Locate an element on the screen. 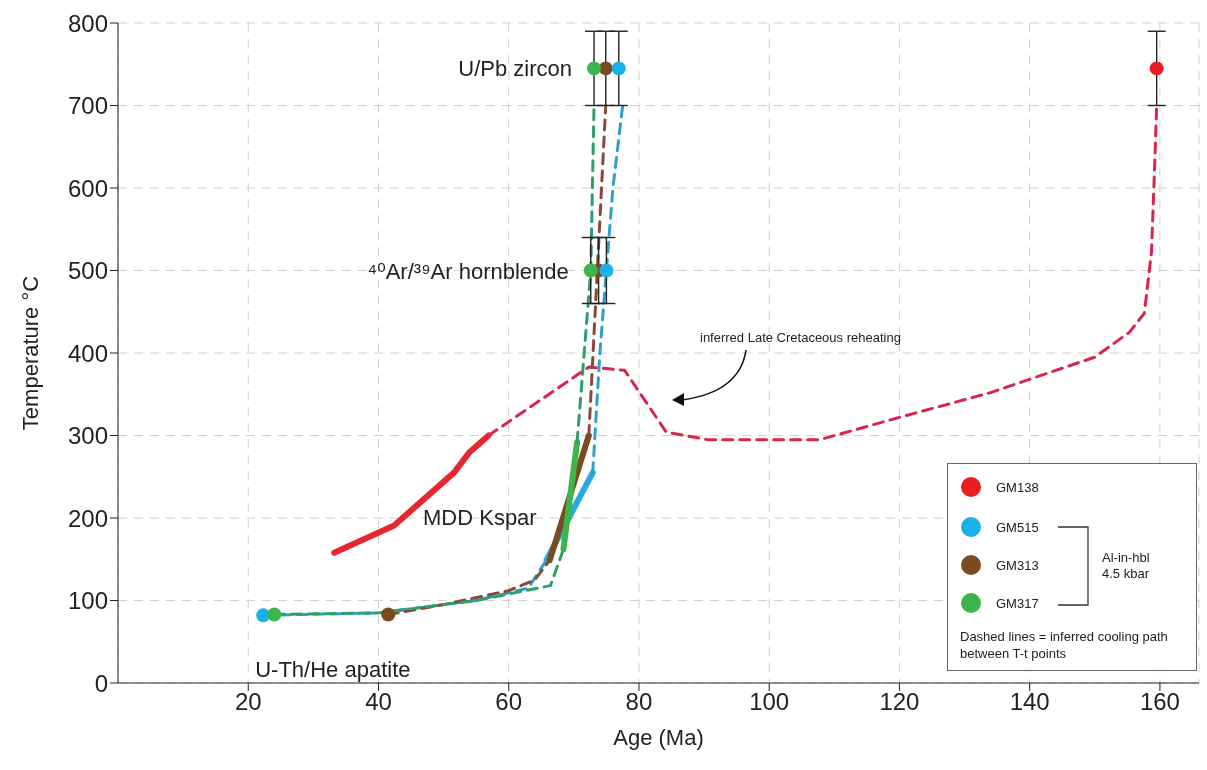  annotation: Al-in-hbl 4.5 kbar is located at coordinates (1126, 566).